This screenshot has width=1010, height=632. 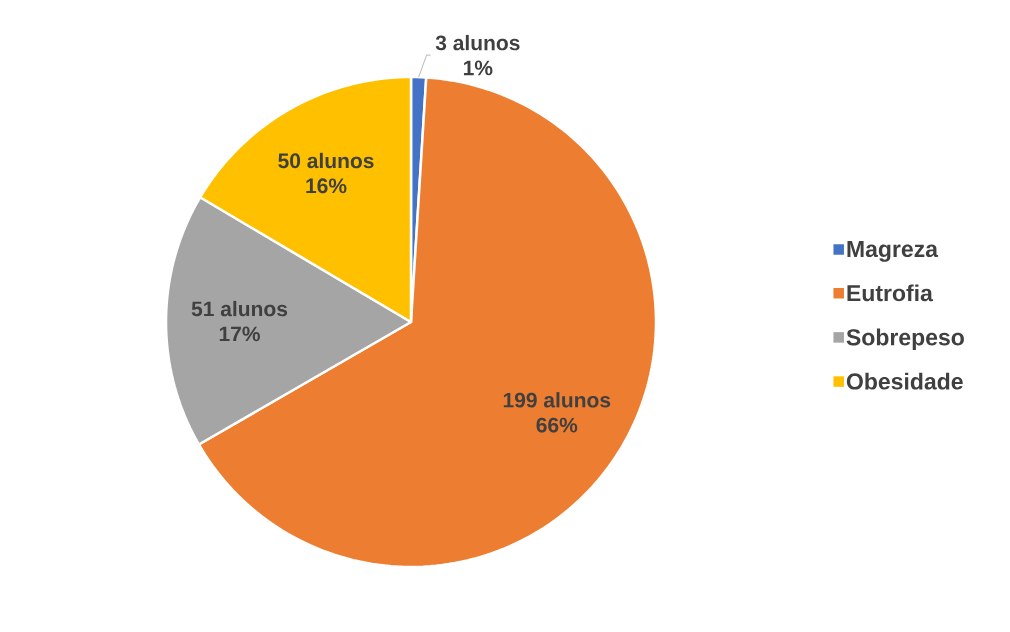 I want to click on data-label: 50 alunos 16%, so click(x=326, y=173).